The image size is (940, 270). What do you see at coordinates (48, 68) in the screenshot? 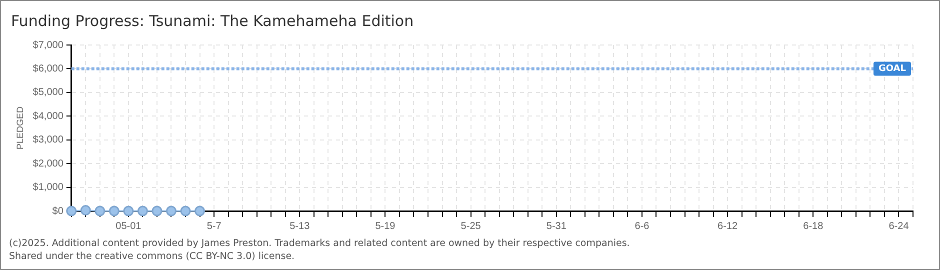
I see `y-tick-label: $6,000` at bounding box center [48, 68].